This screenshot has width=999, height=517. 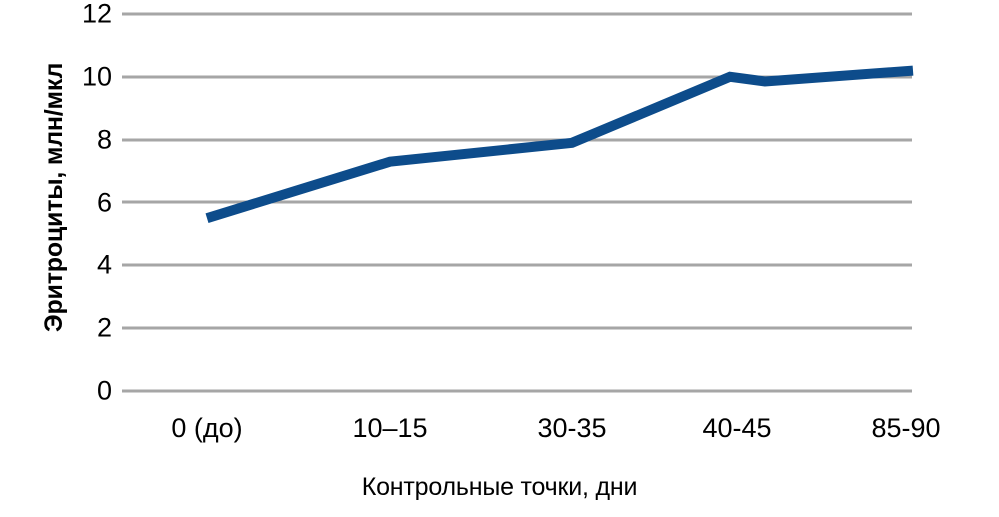 What do you see at coordinates (96, 76) in the screenshot?
I see `y-tick-label-10: 10` at bounding box center [96, 76].